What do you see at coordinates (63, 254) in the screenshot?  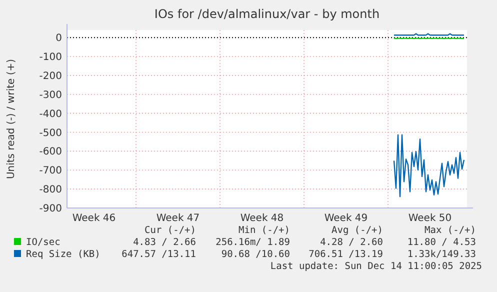 I see `legend-label: Req Size (KB)` at bounding box center [63, 254].